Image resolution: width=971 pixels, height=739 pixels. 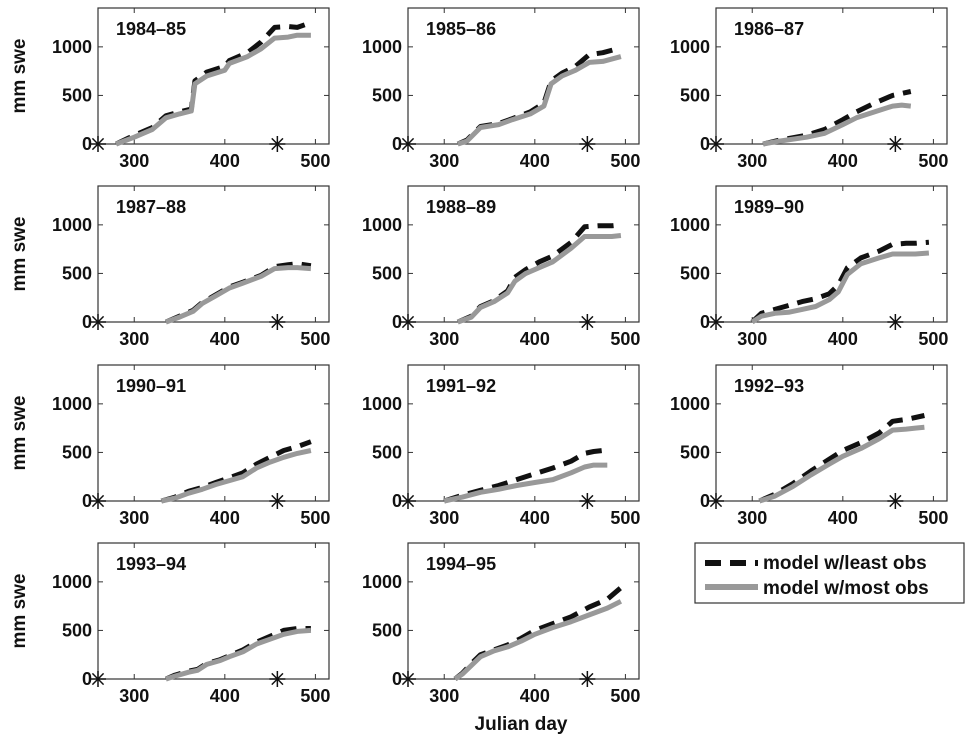 I want to click on panel-title: 1993–94, so click(x=151, y=564).